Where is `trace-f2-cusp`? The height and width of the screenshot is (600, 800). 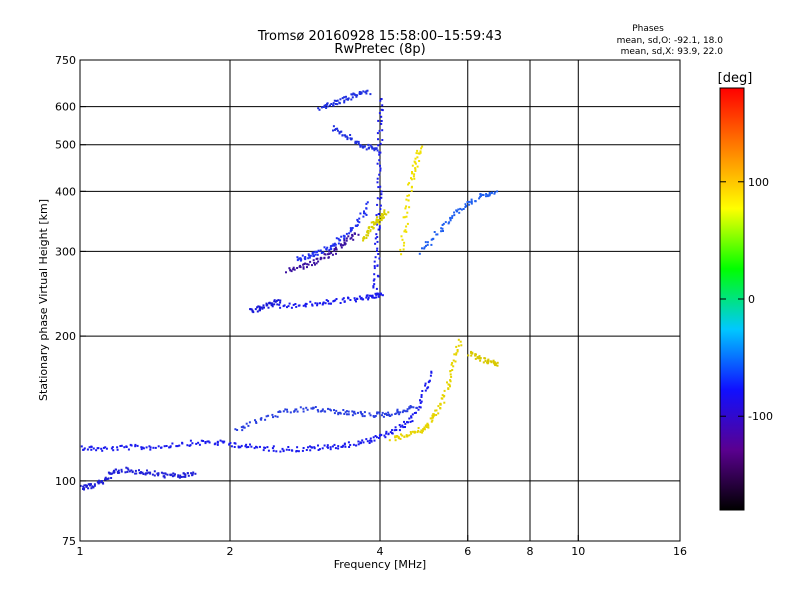
trace-f2-cusp is located at coordinates (265, 306).